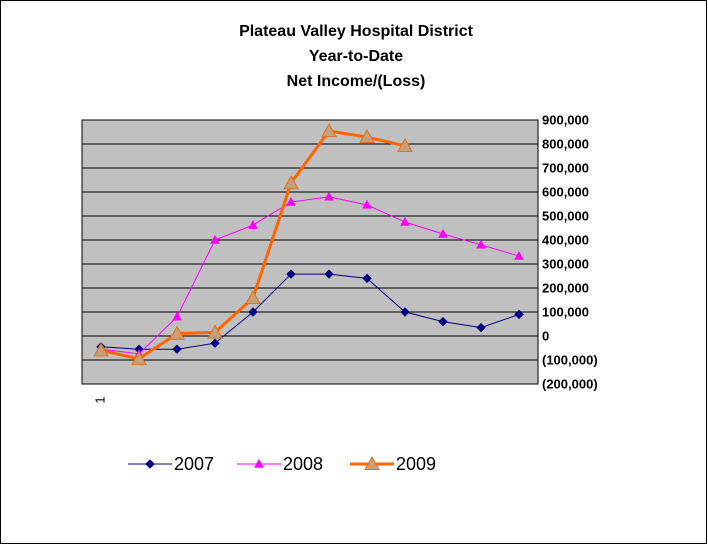 The height and width of the screenshot is (546, 708). Describe the element at coordinates (99, 399) in the screenshot. I see `x-tick-label: 1` at that location.